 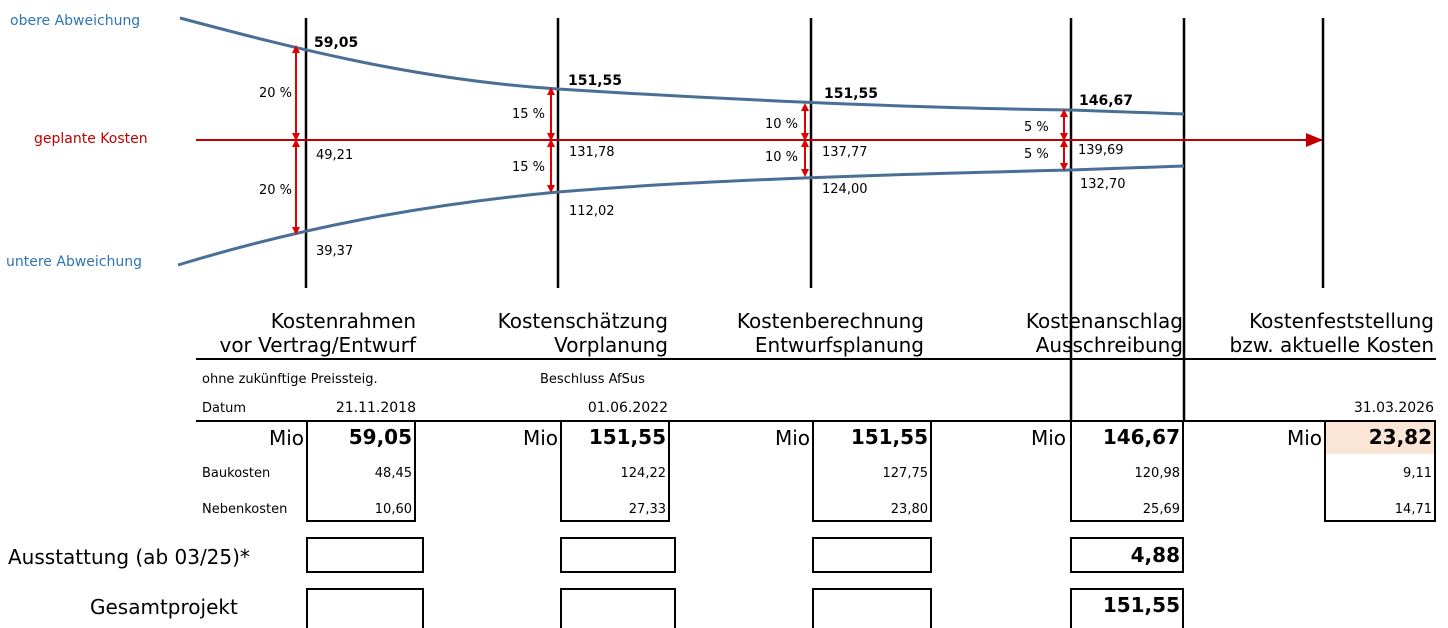 What do you see at coordinates (1104, 333) in the screenshot?
I see `phase-heading-kostenanschlag: Kostenanschlag Ausschreibung` at bounding box center [1104, 333].